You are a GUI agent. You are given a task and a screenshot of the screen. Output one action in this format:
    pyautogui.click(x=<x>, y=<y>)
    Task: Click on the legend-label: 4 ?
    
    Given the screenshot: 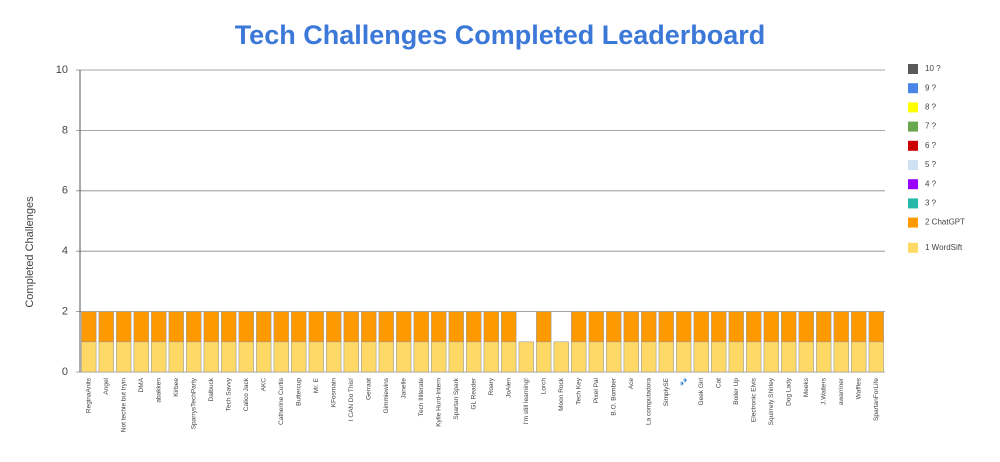 What is the action you would take?
    pyautogui.click(x=931, y=183)
    